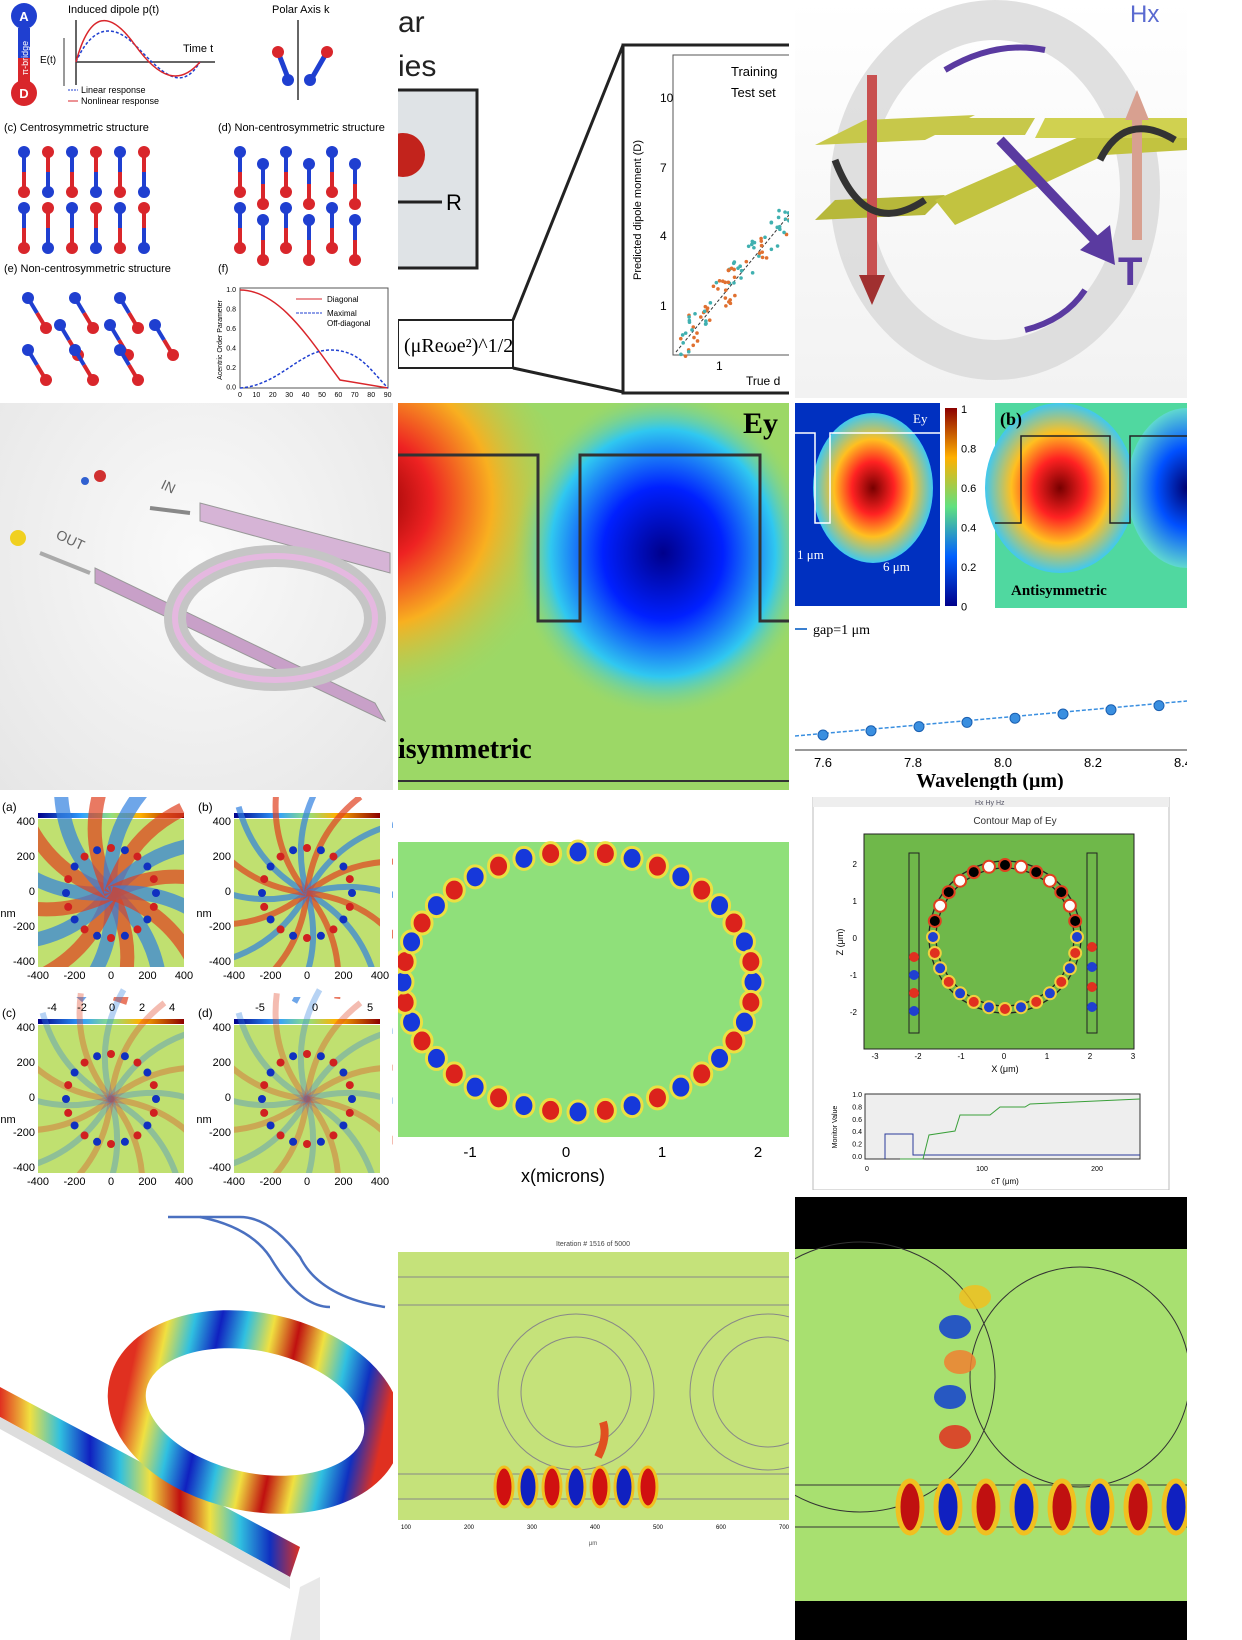 This screenshot has height=1640, width=1242. I want to click on colorbar-ticks: 1 0.8 0.6 0.4 0.2 0, so click(968, 509).